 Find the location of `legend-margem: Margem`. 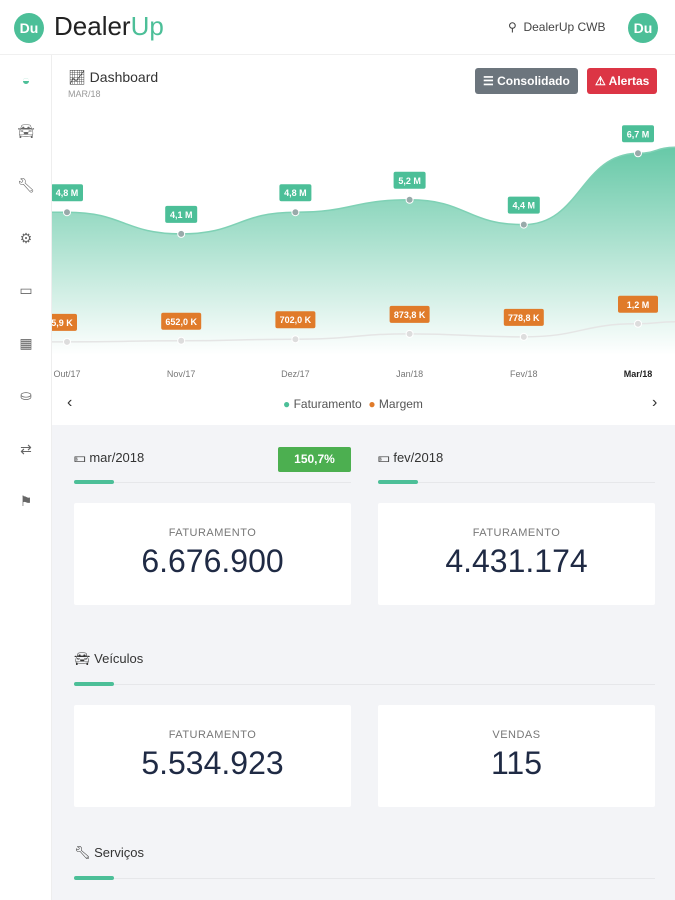

legend-margem: Margem is located at coordinates (400, 404).